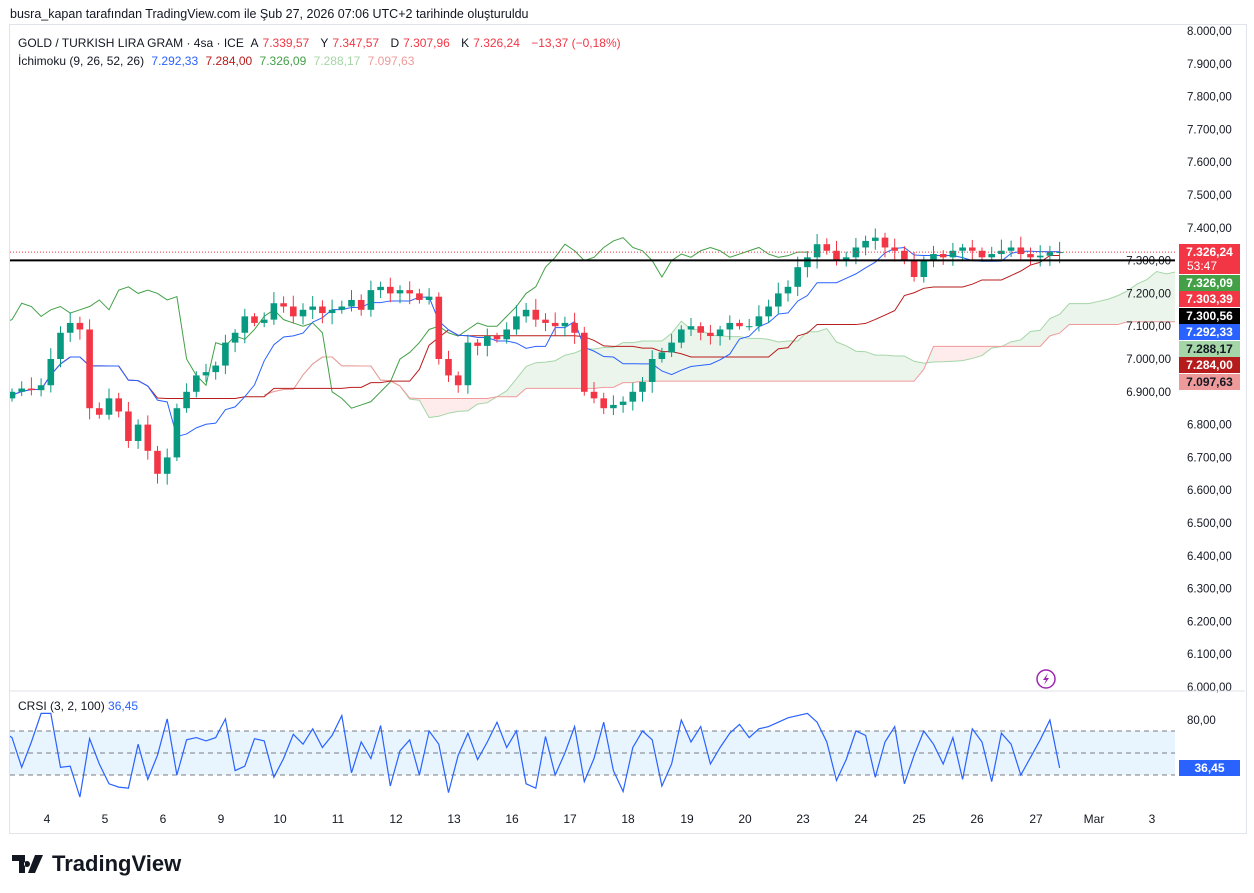  What do you see at coordinates (337, 61) in the screenshot?
I see `ichimoku-span-a: 7.288,17` at bounding box center [337, 61].